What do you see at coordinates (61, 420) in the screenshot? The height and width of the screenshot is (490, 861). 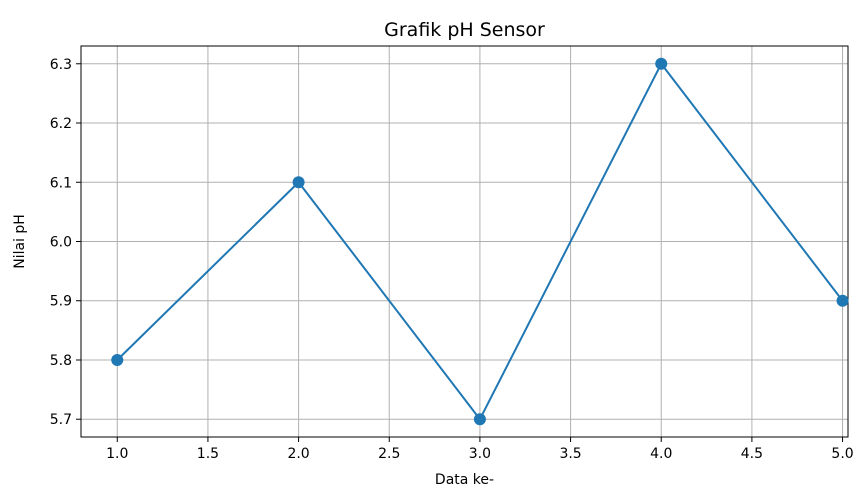 I see `y-tick-label: 5.7` at bounding box center [61, 420].